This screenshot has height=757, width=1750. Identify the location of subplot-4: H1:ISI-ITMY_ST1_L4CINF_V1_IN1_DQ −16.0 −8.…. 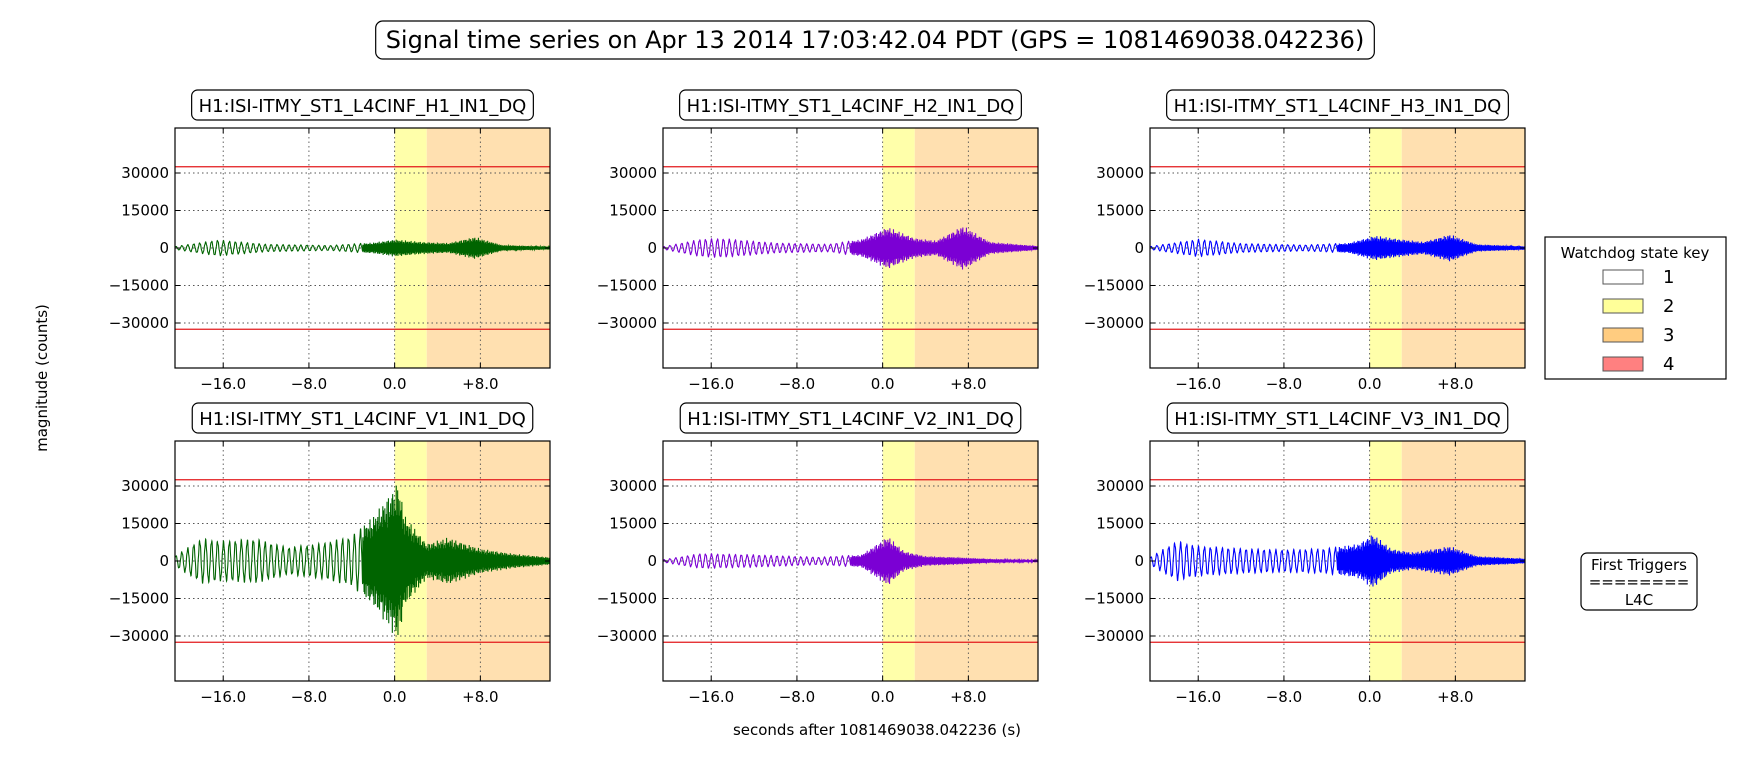
(330, 554).